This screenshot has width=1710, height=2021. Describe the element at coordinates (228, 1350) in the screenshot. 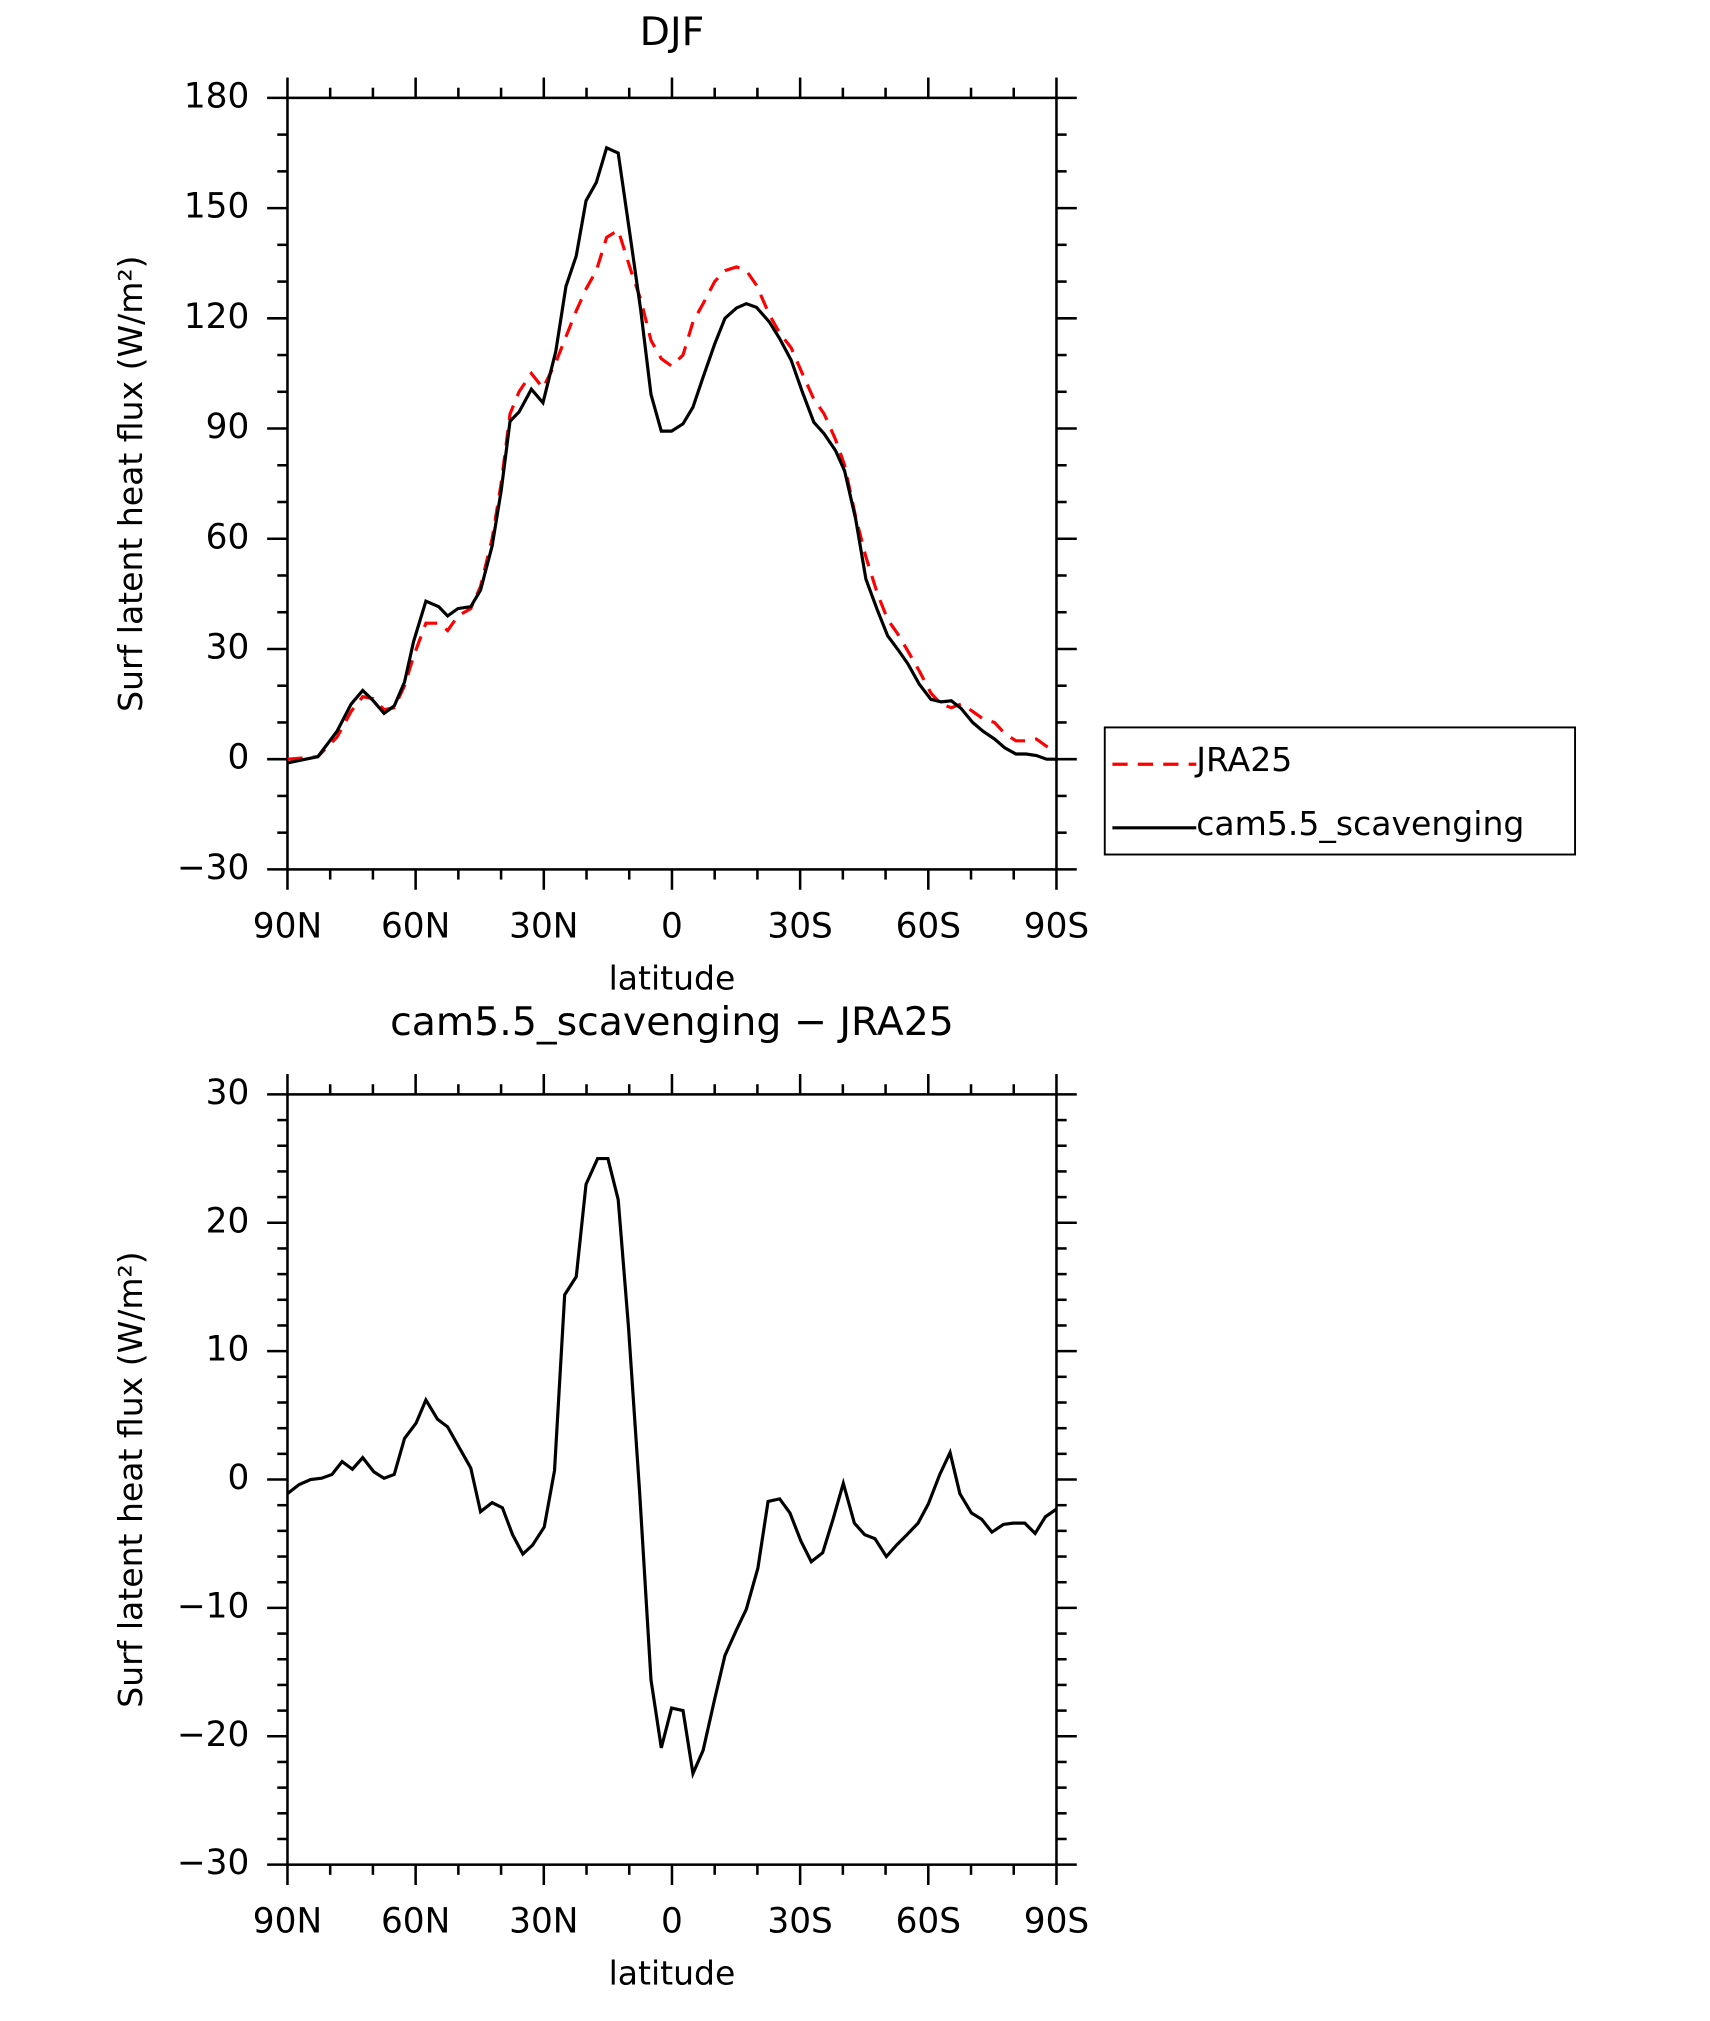

I see `y-tick-label: 10` at that location.